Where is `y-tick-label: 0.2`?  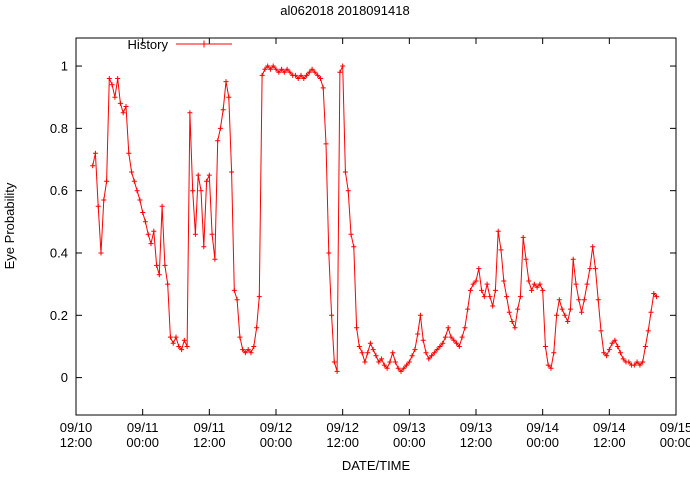 y-tick-label: 0.2 is located at coordinates (59, 315).